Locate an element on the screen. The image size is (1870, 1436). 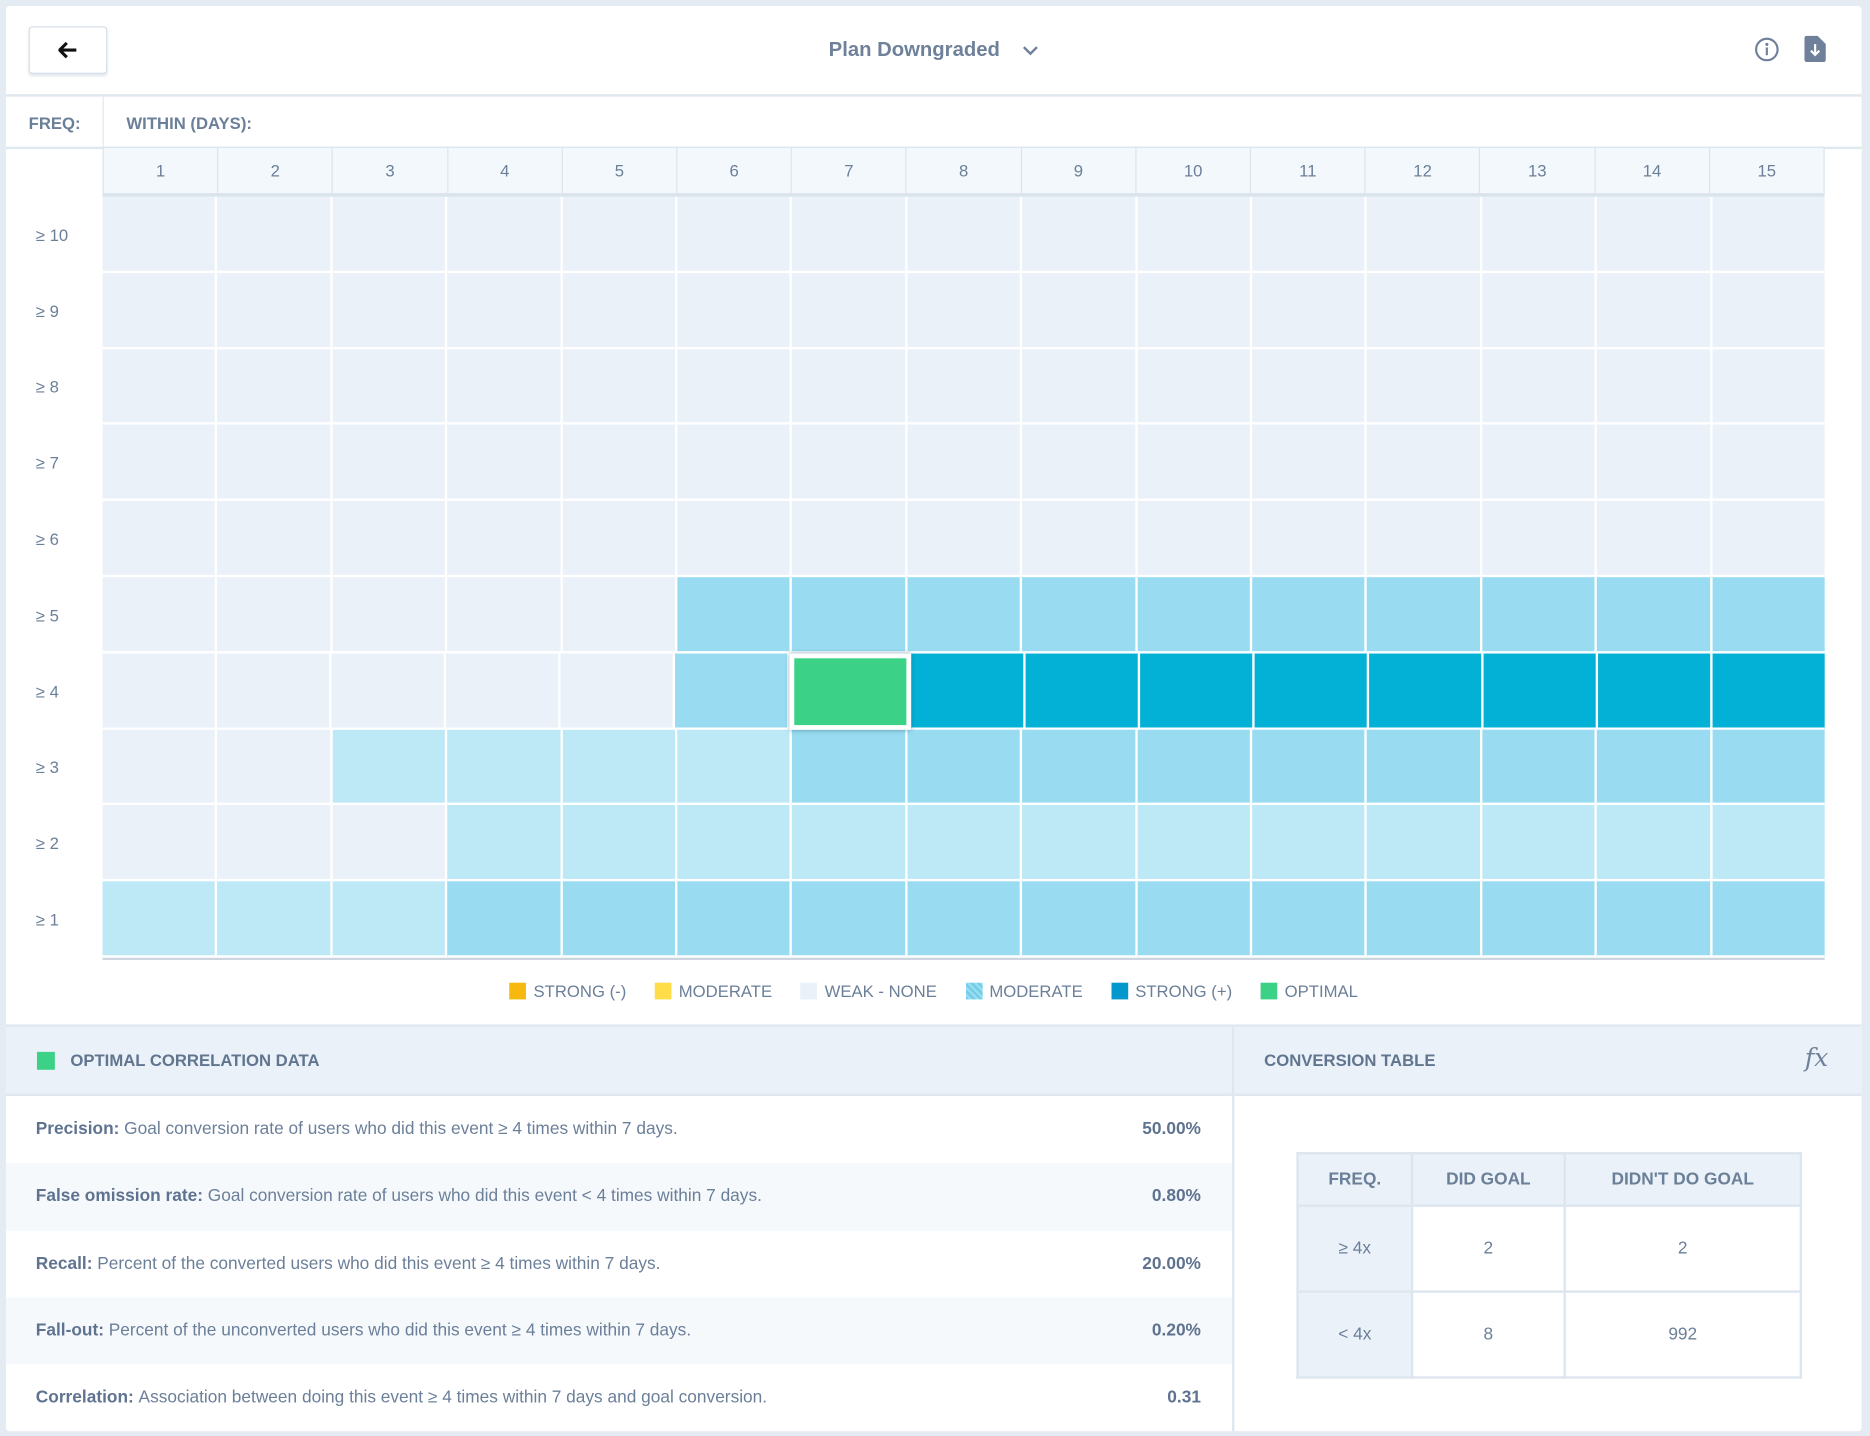
info-icon is located at coordinates (1766, 49).